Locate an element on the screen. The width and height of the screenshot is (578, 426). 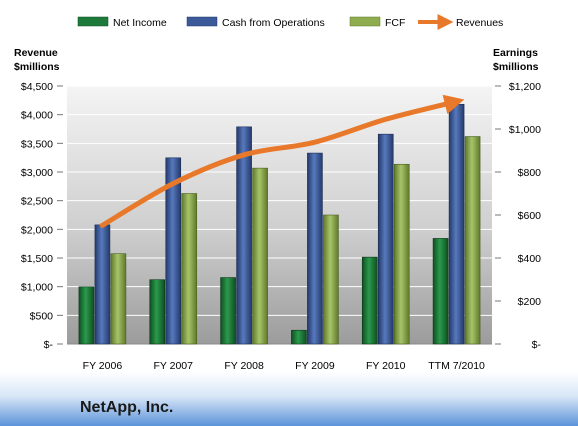
left-axis-title-line2: $millions is located at coordinates (37, 67).